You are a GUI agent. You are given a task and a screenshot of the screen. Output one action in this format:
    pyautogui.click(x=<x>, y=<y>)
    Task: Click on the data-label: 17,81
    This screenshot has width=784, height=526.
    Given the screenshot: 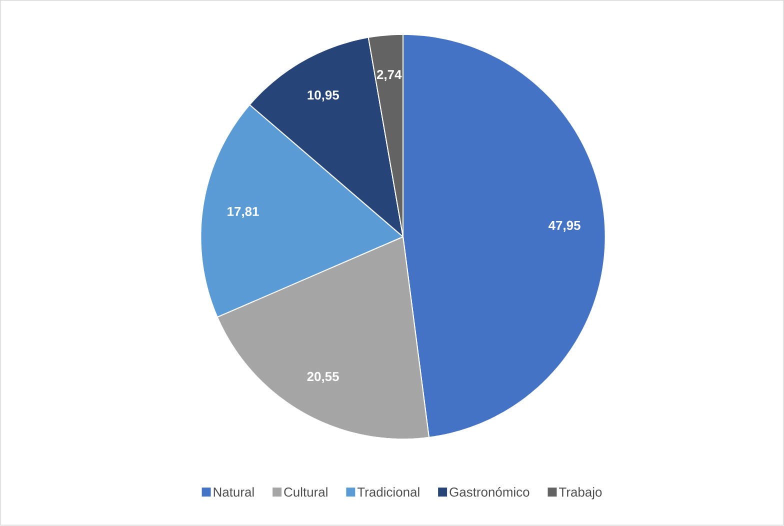 What is the action you would take?
    pyautogui.click(x=243, y=212)
    